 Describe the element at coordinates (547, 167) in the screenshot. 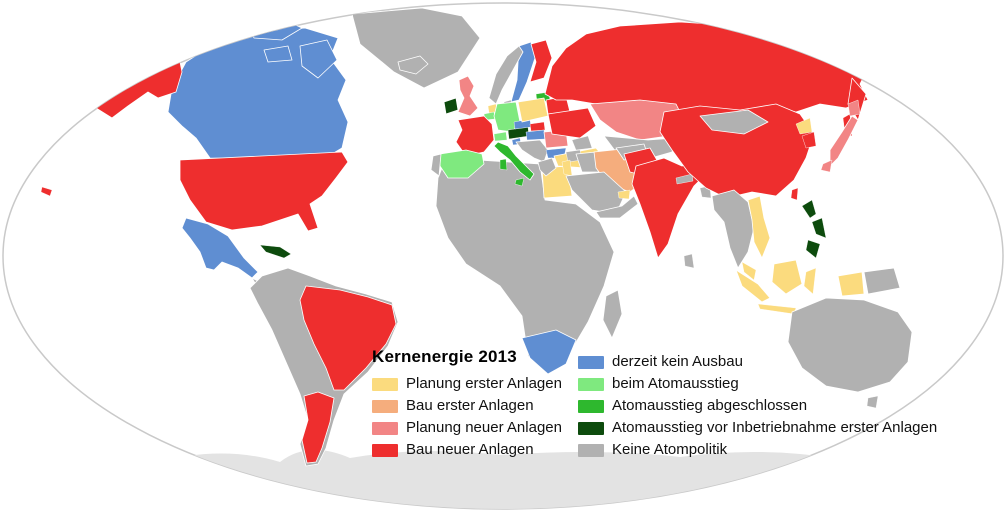

I see `region-greece` at that location.